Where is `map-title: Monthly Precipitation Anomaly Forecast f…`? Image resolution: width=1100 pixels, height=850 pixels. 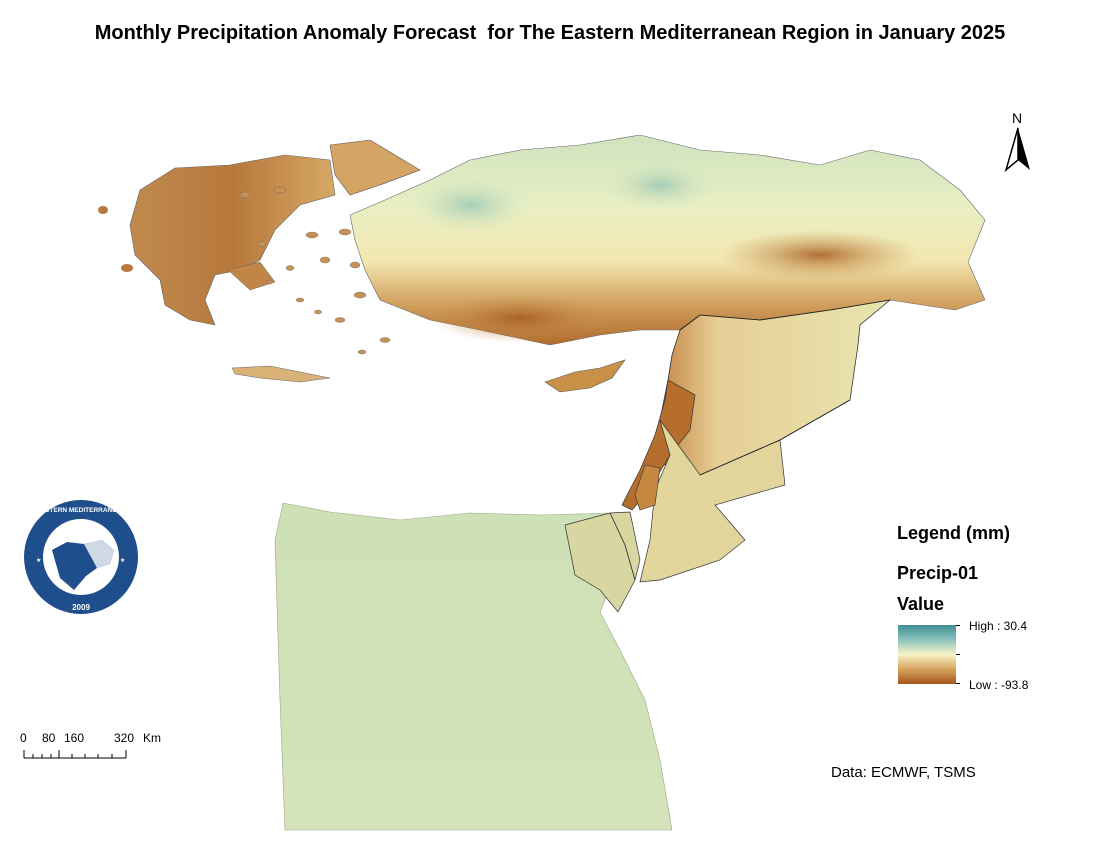
map-title: Monthly Precipitation Anomaly Forecast f… is located at coordinates (550, 33).